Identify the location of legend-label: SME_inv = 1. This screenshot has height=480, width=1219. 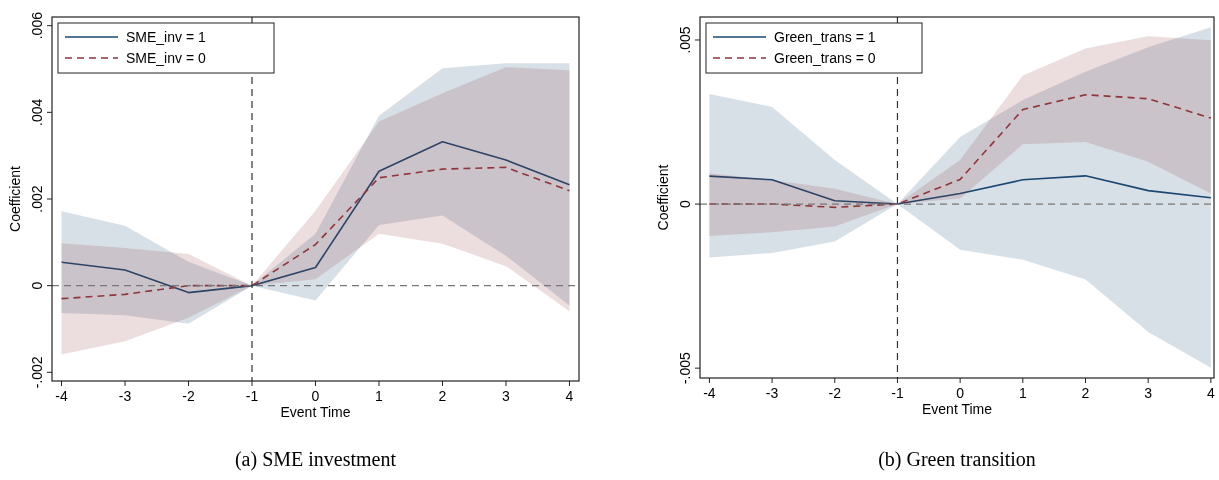
(166, 37).